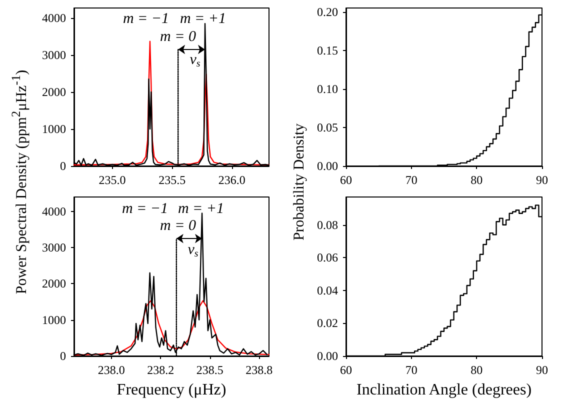  Describe the element at coordinates (327, 323) in the screenshot. I see `y-tick-label: 0.02` at that location.